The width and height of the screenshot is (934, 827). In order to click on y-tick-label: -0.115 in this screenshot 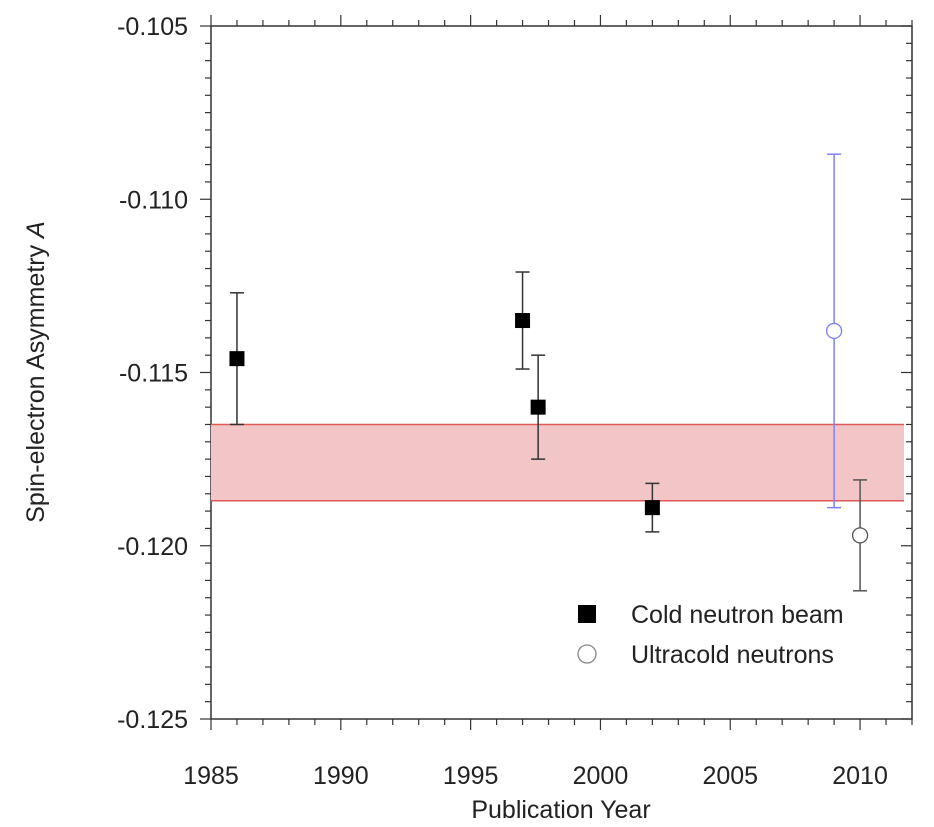, I will do `click(153, 374)`.